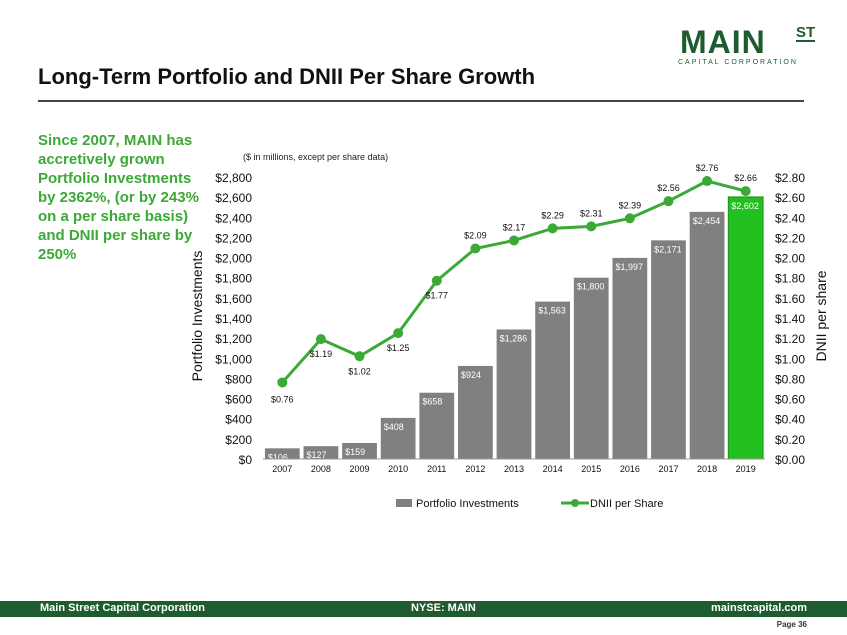 Image resolution: width=847 pixels, height=635 pixels. What do you see at coordinates (790, 198) in the screenshot?
I see `y2-tick-label: $2.60` at bounding box center [790, 198].